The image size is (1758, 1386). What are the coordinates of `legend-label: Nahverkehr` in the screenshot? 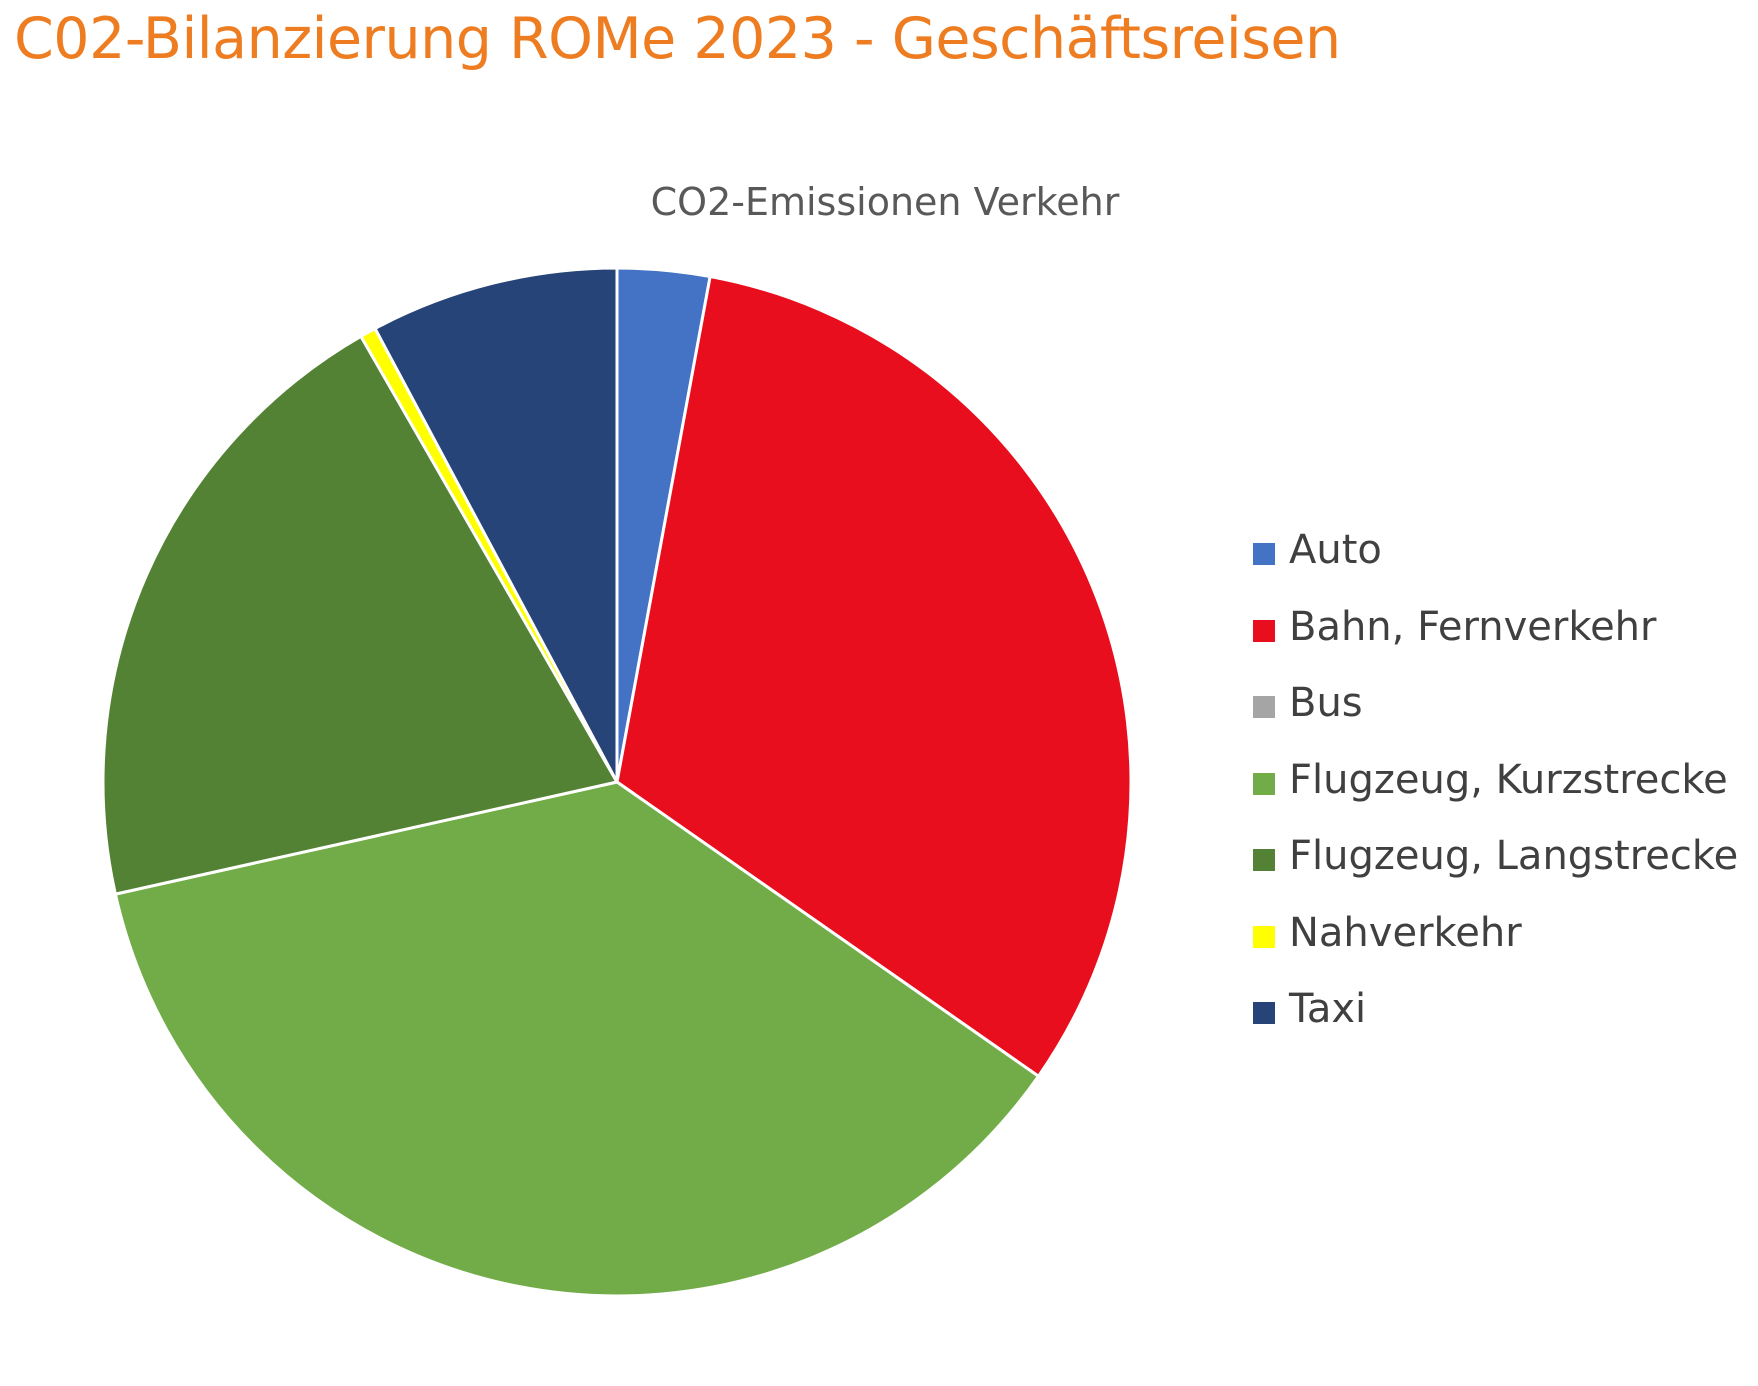 It's located at (1405, 932).